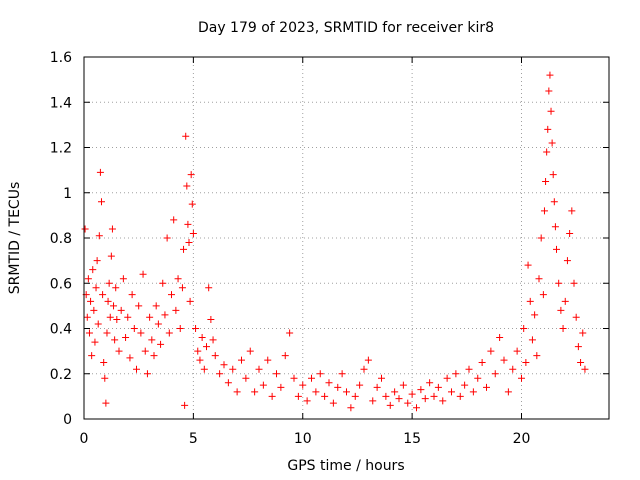 This screenshot has width=640, height=480. I want to click on x-tick-label: 0, so click(84, 439).